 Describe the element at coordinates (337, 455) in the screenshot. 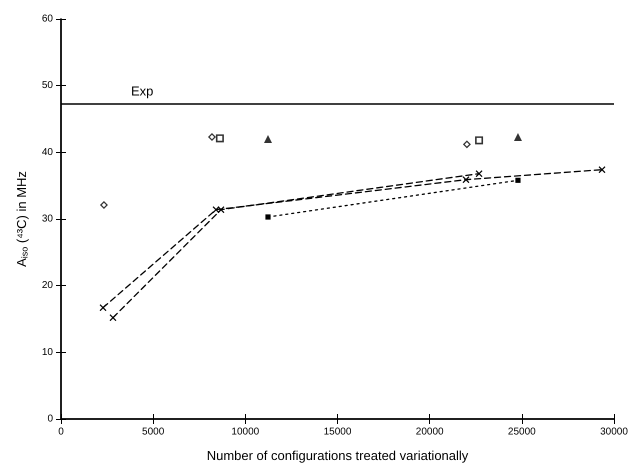

I see `x-axis-title: Number of configurations treated variationally` at that location.